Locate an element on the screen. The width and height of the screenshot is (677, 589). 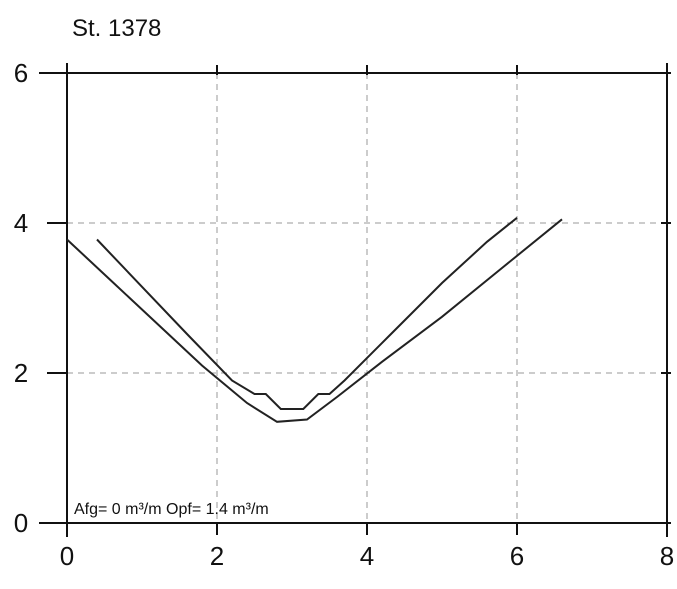
x-tick-label: 0 is located at coordinates (67, 556).